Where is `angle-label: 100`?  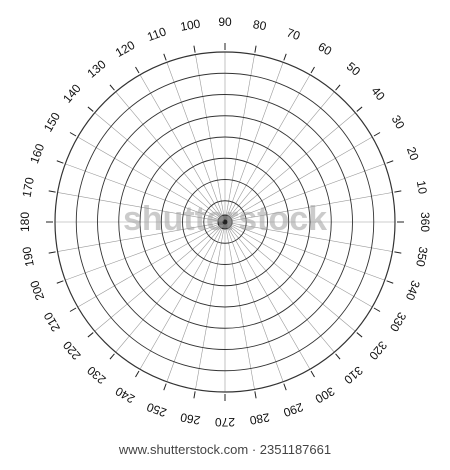
angle-label: 100 is located at coordinates (190, 25).